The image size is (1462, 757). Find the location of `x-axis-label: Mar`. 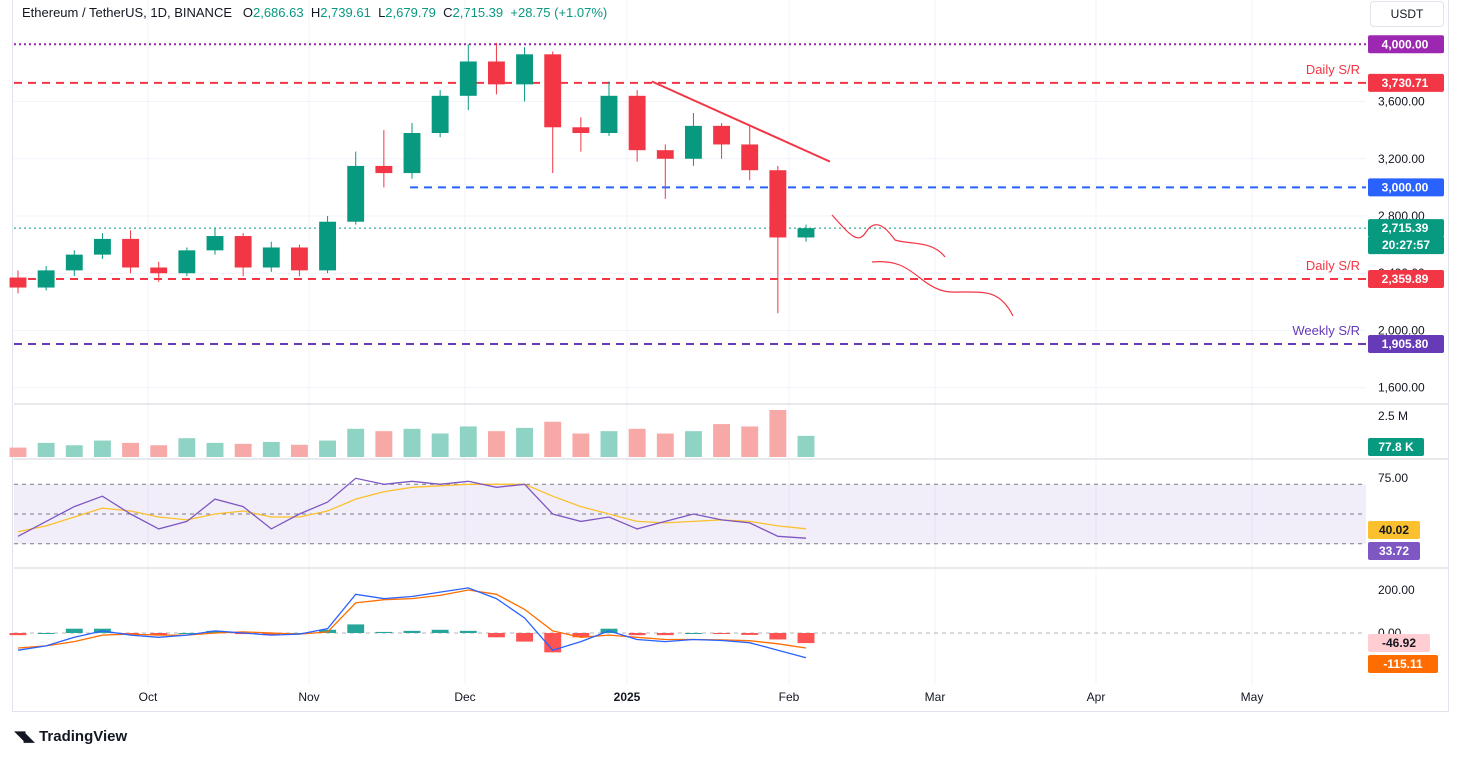

x-axis-label: Mar is located at coordinates (935, 697).